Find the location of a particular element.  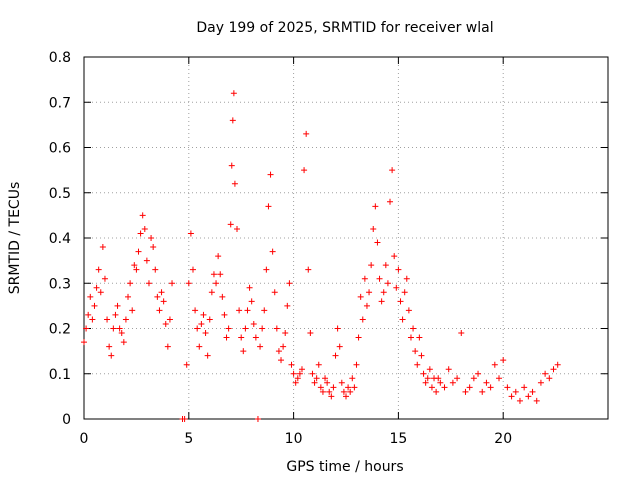

y-tick-label: 0.5 is located at coordinates (60, 194).